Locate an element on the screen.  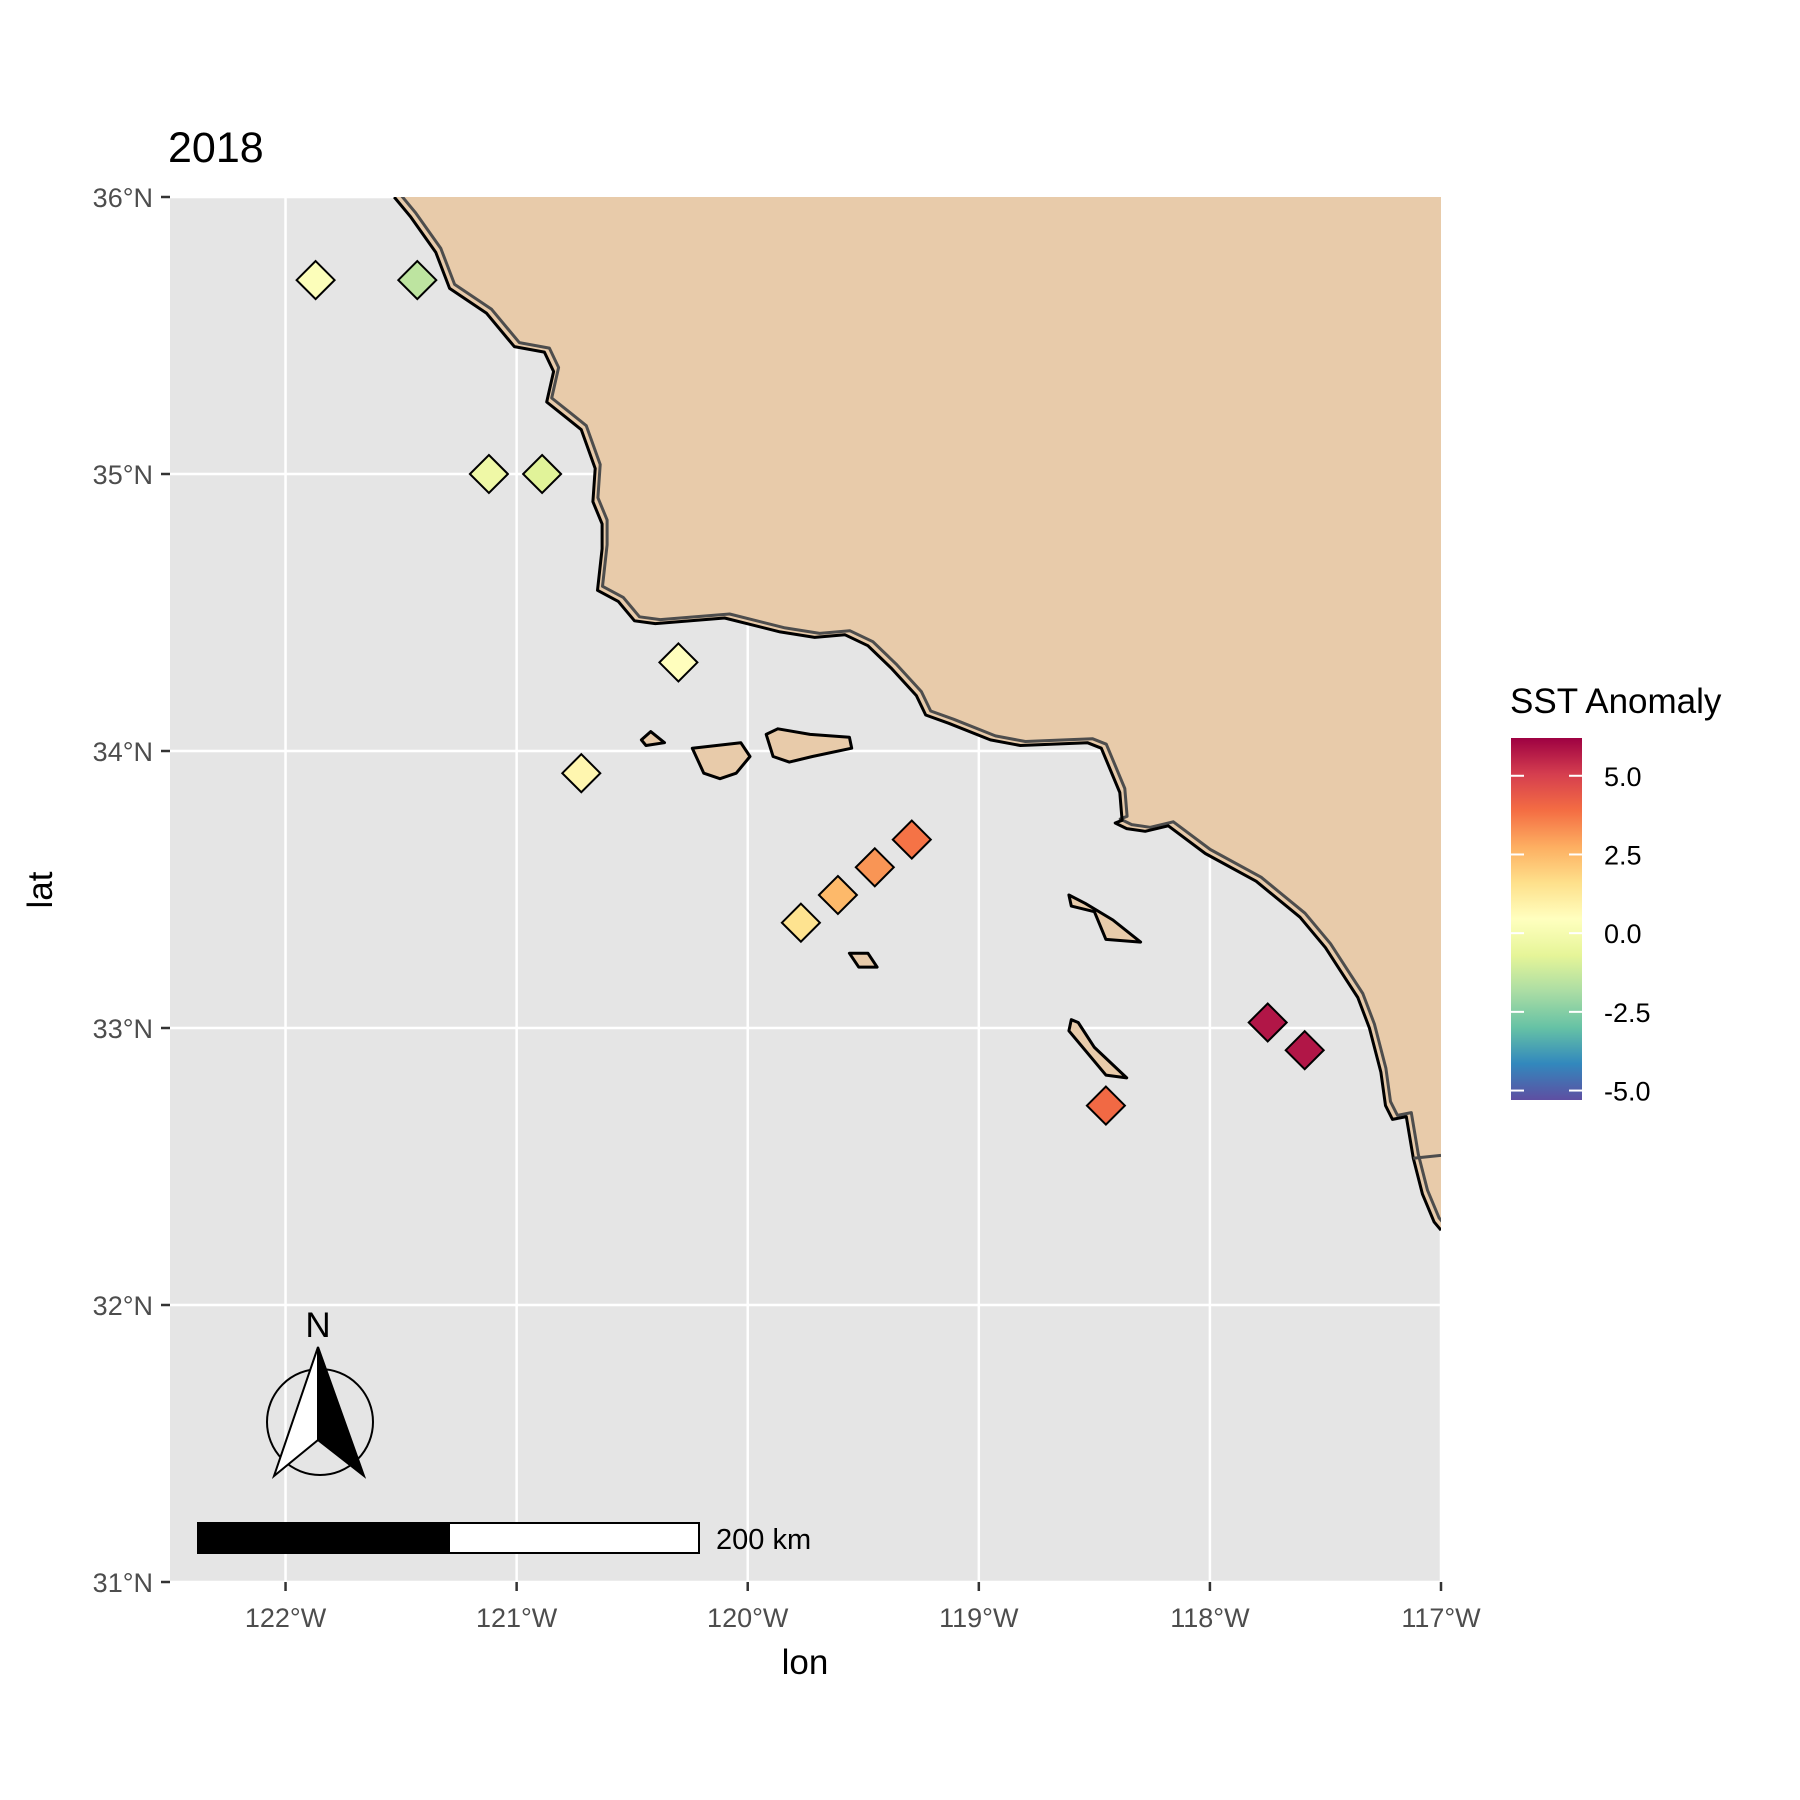
y-axis-title: lat is located at coordinates (40, 889).